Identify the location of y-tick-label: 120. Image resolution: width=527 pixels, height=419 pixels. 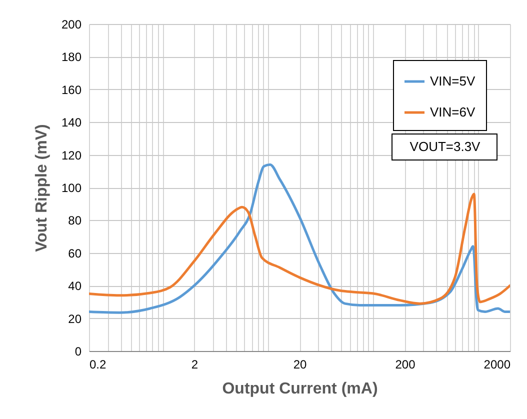
(71, 155).